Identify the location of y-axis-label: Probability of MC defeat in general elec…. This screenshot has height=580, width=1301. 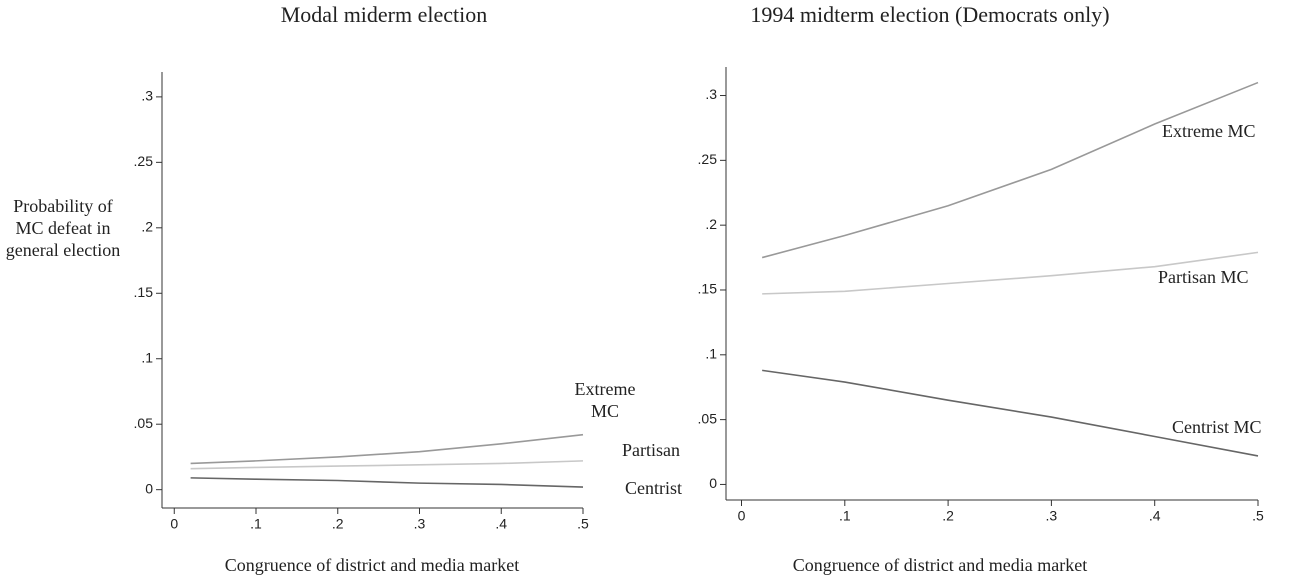
(63, 228).